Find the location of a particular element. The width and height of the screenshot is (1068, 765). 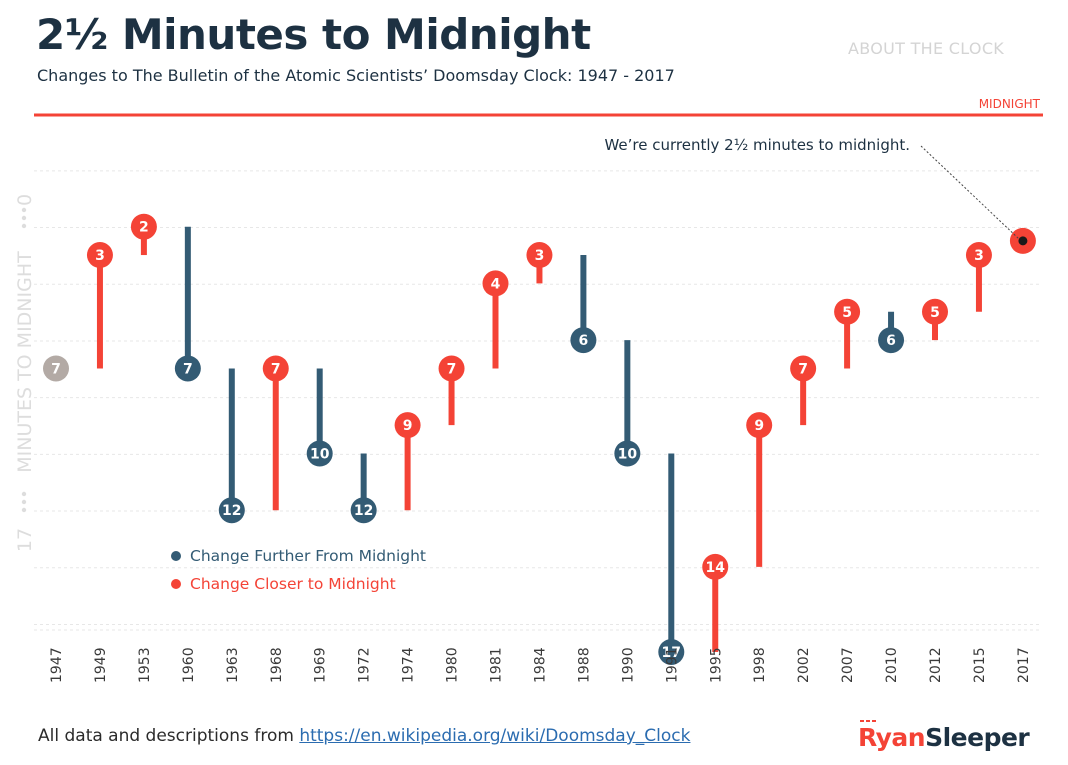

x-tick-2007: 2007 is located at coordinates (848, 665).